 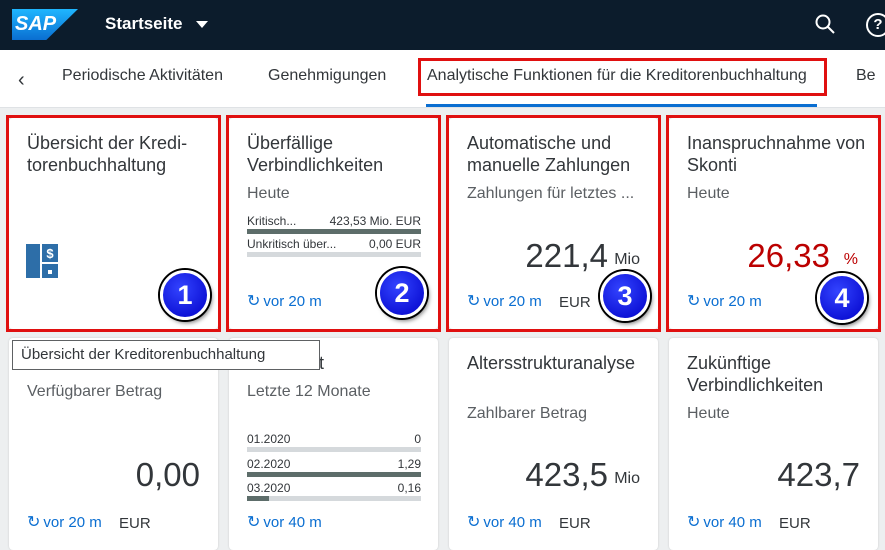 I want to click on tile-title: Zukünftige Verbindlichkeiten, so click(x=755, y=374).